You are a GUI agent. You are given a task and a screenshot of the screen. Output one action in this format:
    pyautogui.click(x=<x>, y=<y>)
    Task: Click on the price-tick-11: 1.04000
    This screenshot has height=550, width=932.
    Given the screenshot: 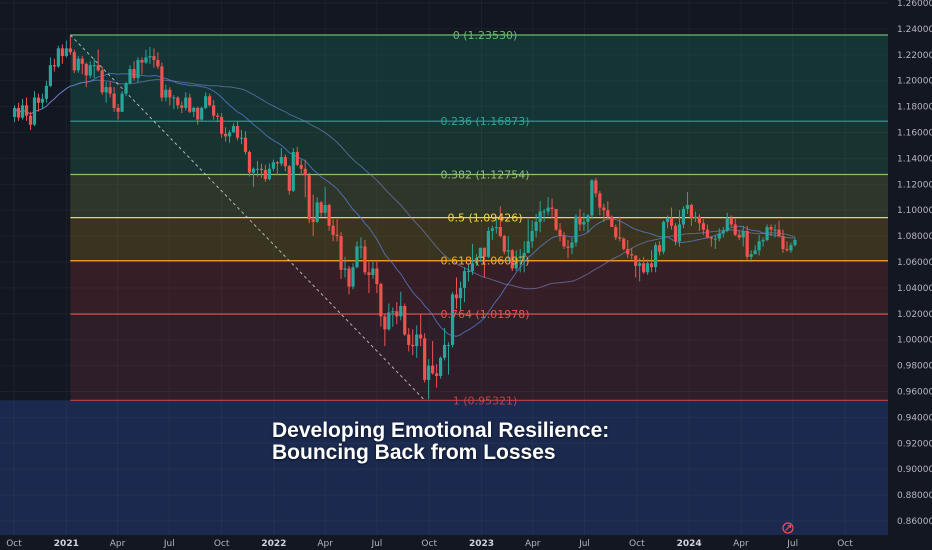 What is the action you would take?
    pyautogui.click(x=914, y=289)
    